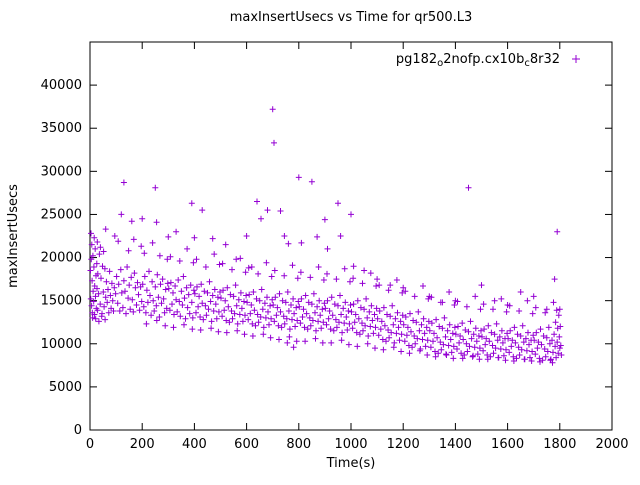  I want to click on y-tick-label: 20000, so click(61, 258).